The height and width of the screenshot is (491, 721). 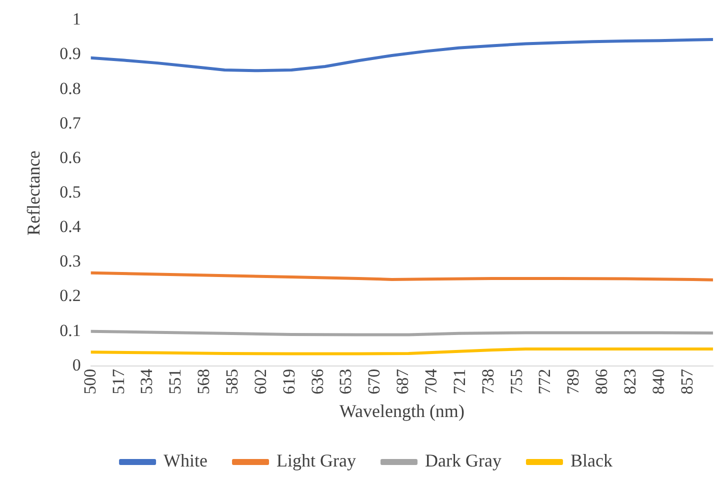 What do you see at coordinates (76, 364) in the screenshot?
I see `y-tick-label: 0` at bounding box center [76, 364].